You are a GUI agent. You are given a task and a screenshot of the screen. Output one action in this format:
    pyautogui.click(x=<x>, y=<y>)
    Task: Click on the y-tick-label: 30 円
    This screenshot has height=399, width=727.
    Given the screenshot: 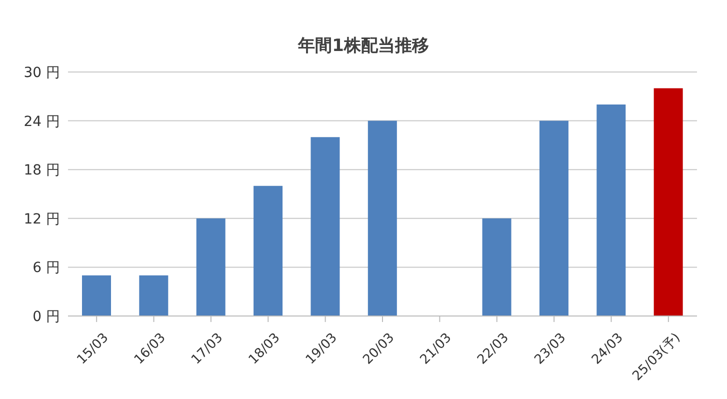 What is the action you would take?
    pyautogui.click(x=42, y=72)
    